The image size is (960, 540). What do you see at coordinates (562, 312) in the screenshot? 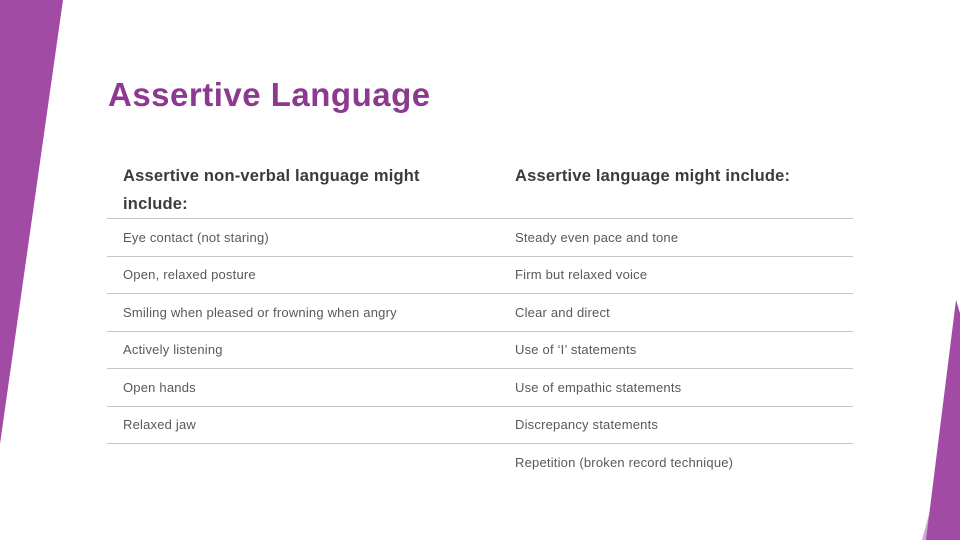
I see `table-cell-right: Clear and direct` at bounding box center [562, 312].